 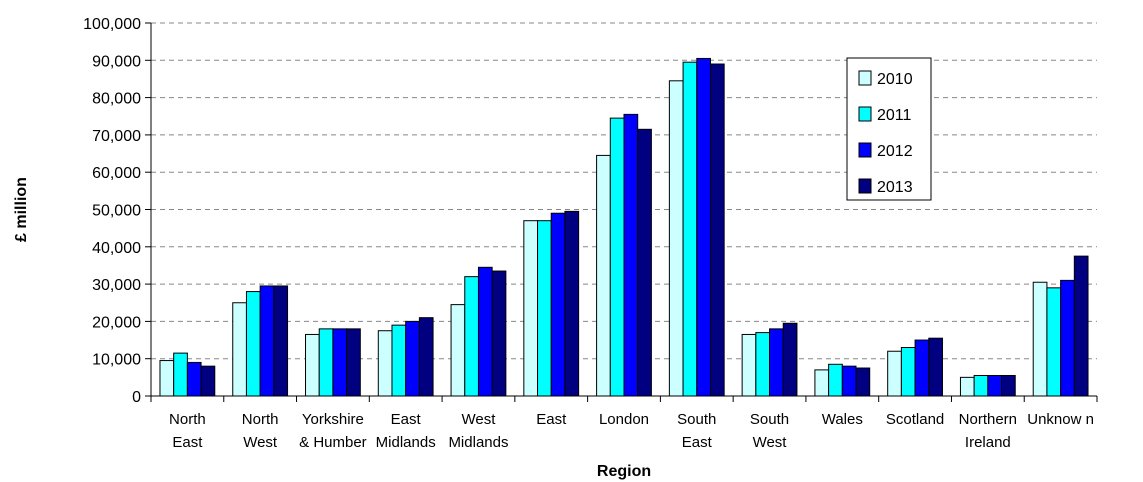 I want to click on x-category-label: Northern, so click(x=988, y=419).